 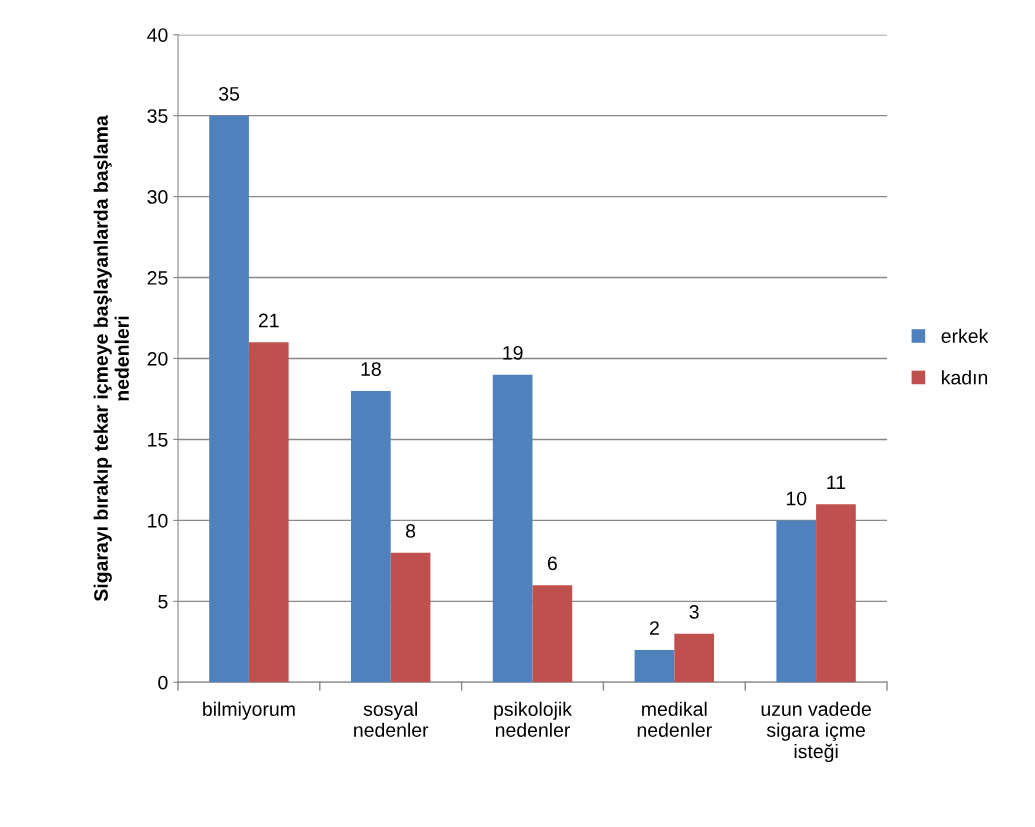 What do you see at coordinates (157, 35) in the screenshot?
I see `y-tick-label: 40` at bounding box center [157, 35].